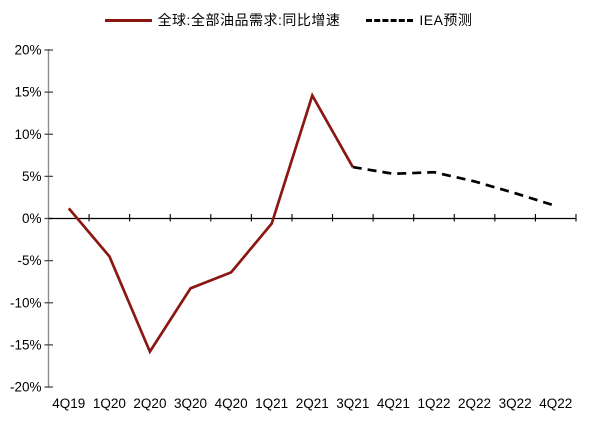 The height and width of the screenshot is (425, 605). Describe the element at coordinates (149, 403) in the screenshot. I see `x-tick-label: 2Q20` at that location.